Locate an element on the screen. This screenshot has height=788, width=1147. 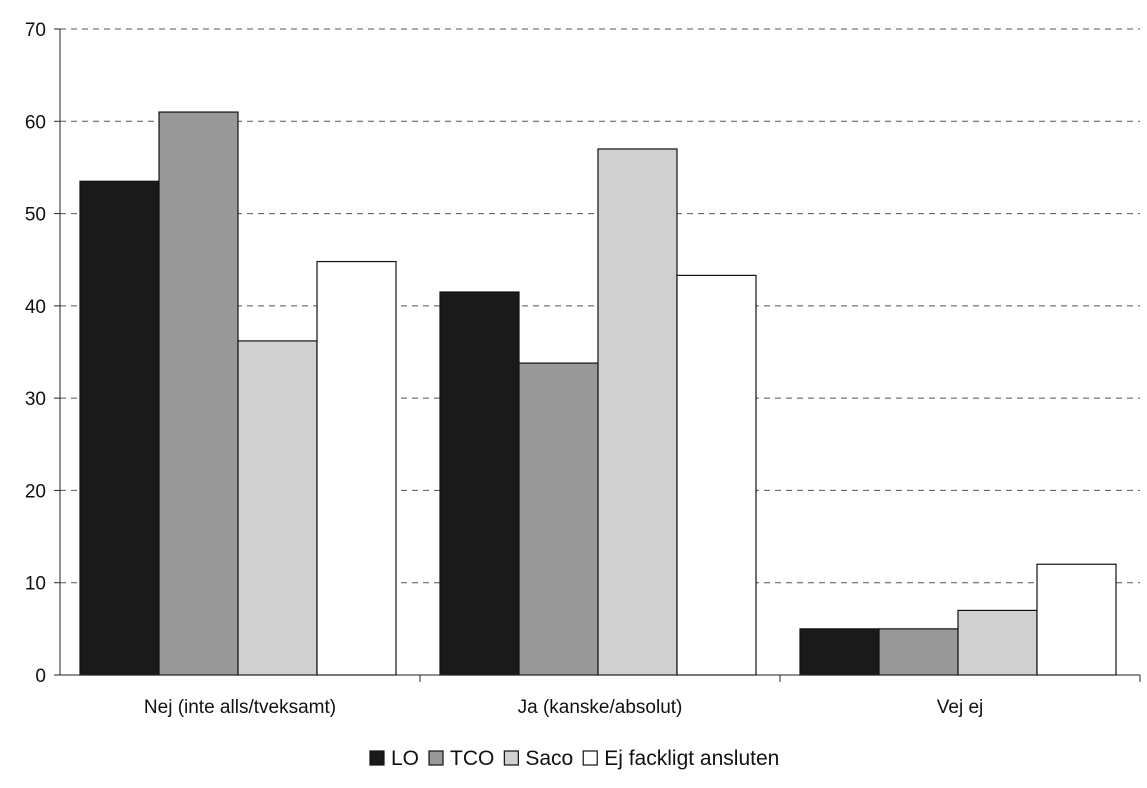
legend-label: TCO is located at coordinates (472, 758).